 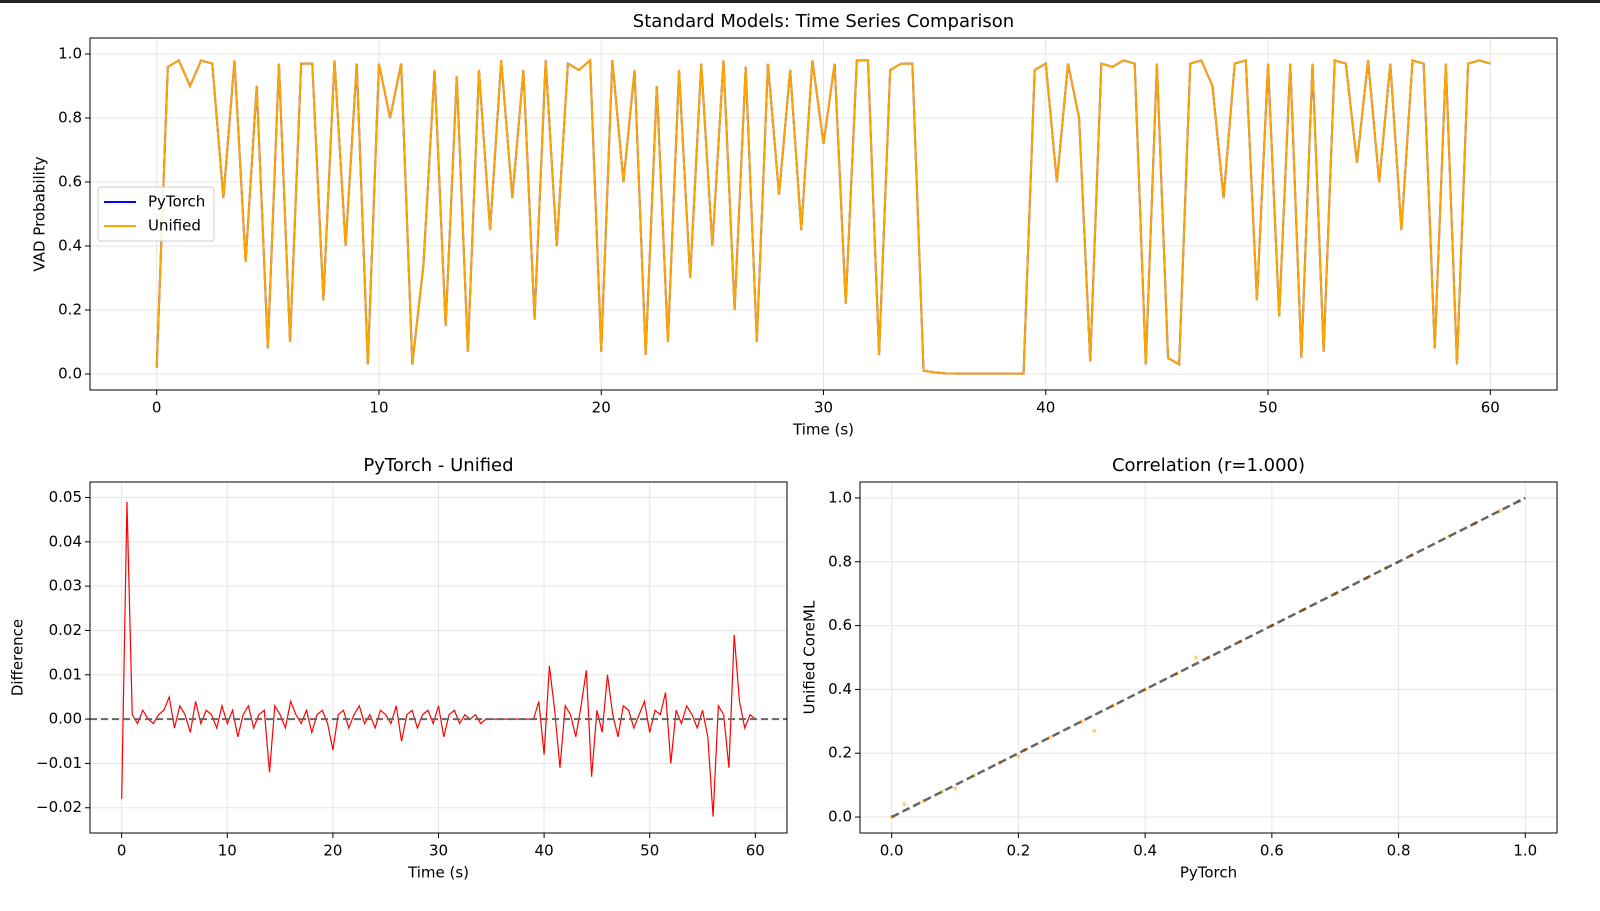 I want to click on legend-label: PyTorch, so click(x=176, y=202).